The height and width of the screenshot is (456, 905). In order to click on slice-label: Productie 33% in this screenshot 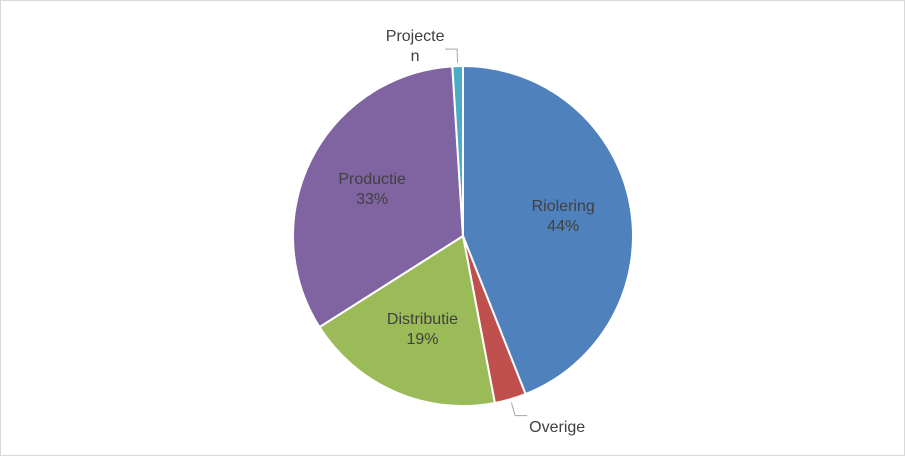, I will do `click(372, 190)`.